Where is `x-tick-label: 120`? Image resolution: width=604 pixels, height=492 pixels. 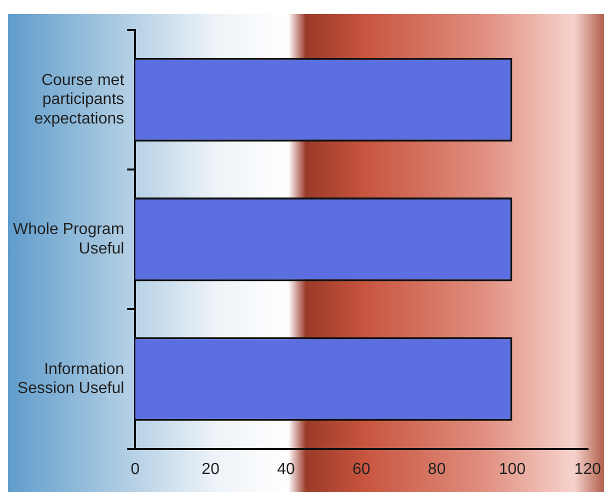 x-tick-label: 120 is located at coordinates (588, 469).